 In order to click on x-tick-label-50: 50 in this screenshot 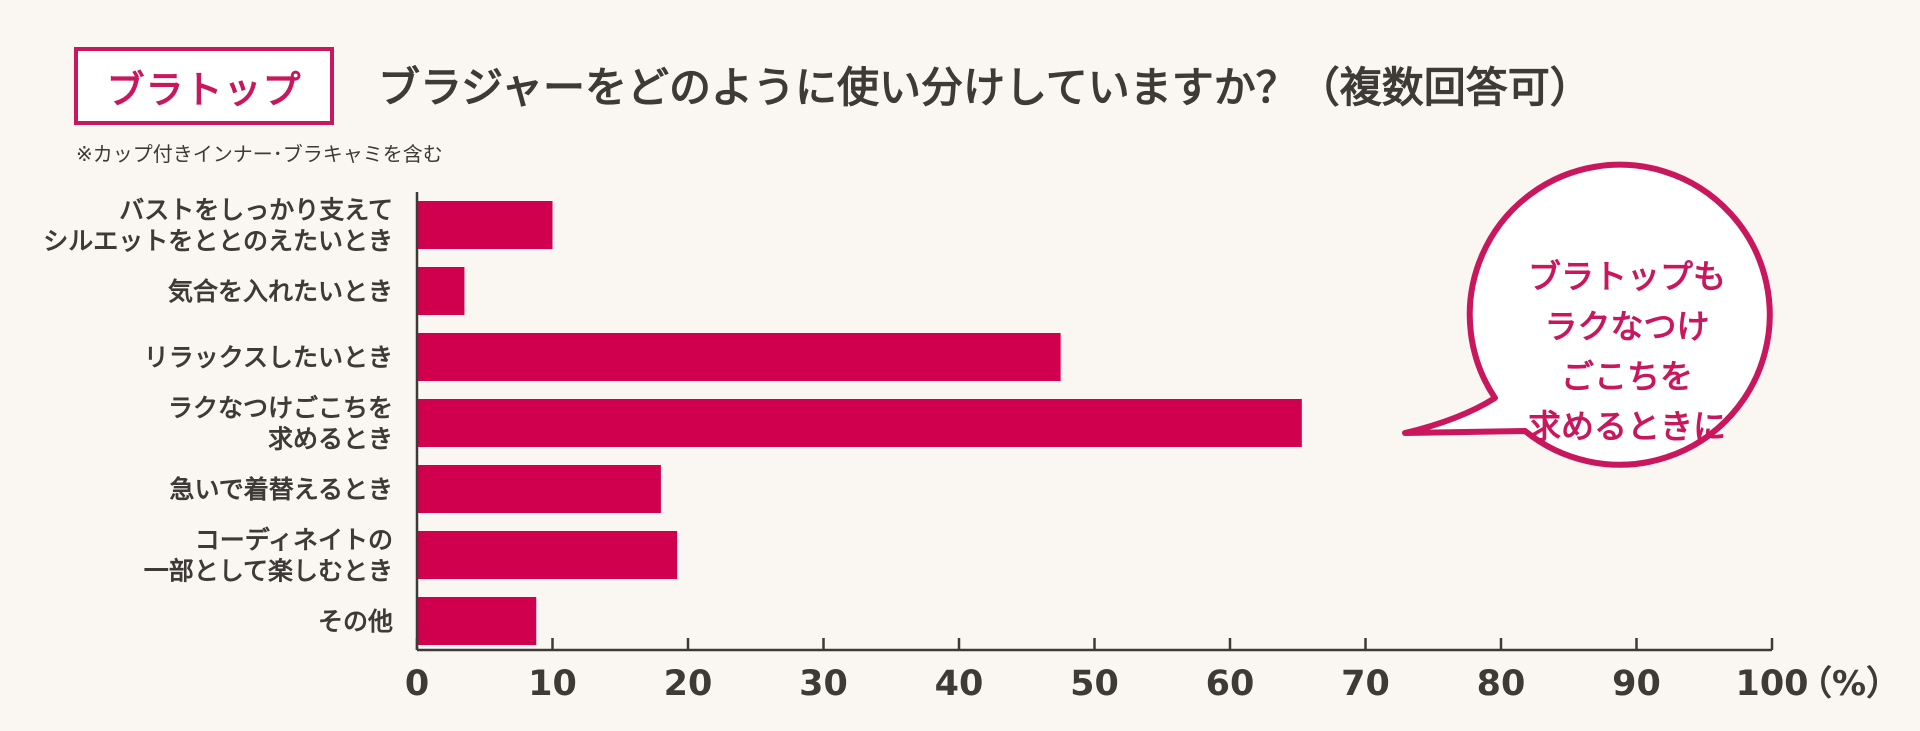, I will do `click(1094, 684)`.